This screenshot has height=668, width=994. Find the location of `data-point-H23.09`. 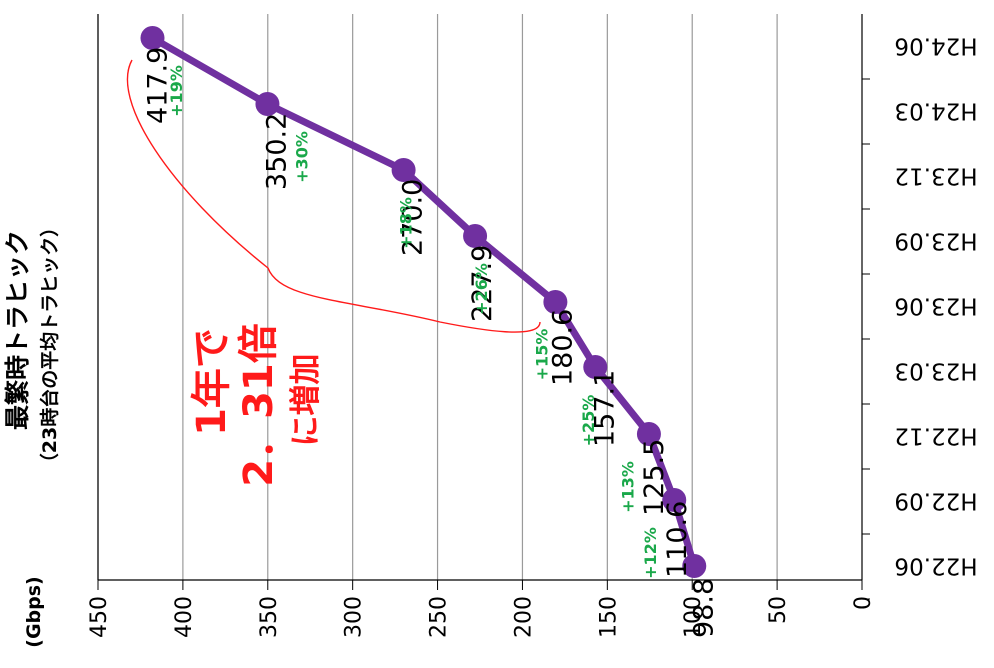

data-point-H23.09 is located at coordinates (475, 236).